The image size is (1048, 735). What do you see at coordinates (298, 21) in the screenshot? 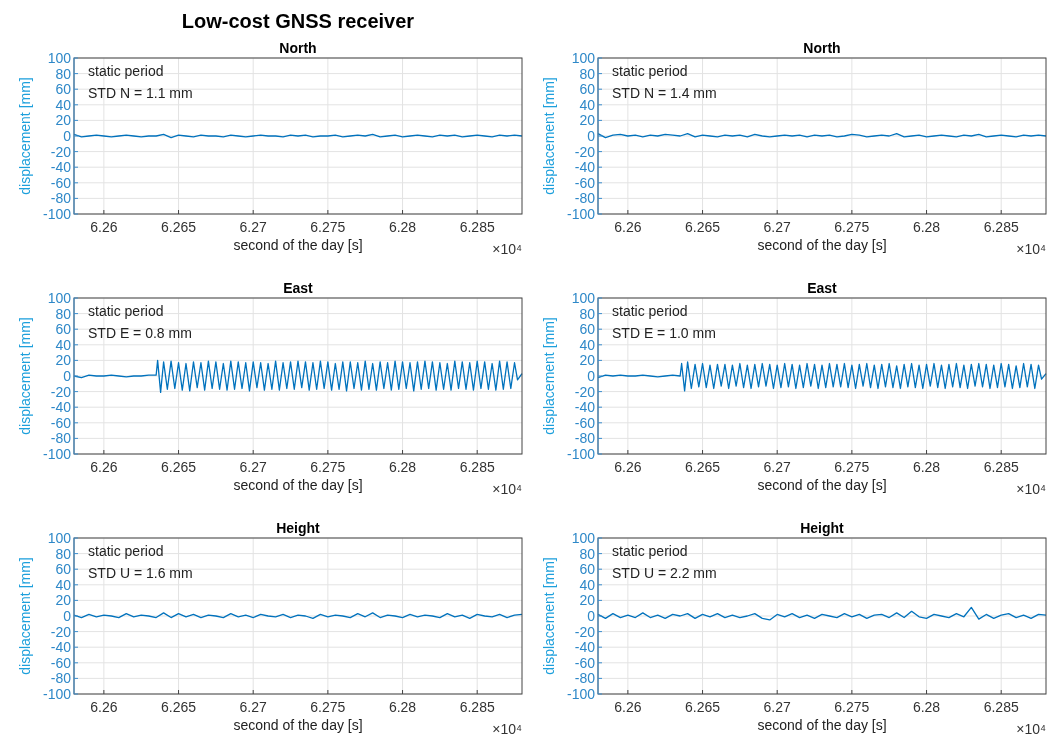
I see `chart-title: Low-cost GNSS receiver` at bounding box center [298, 21].